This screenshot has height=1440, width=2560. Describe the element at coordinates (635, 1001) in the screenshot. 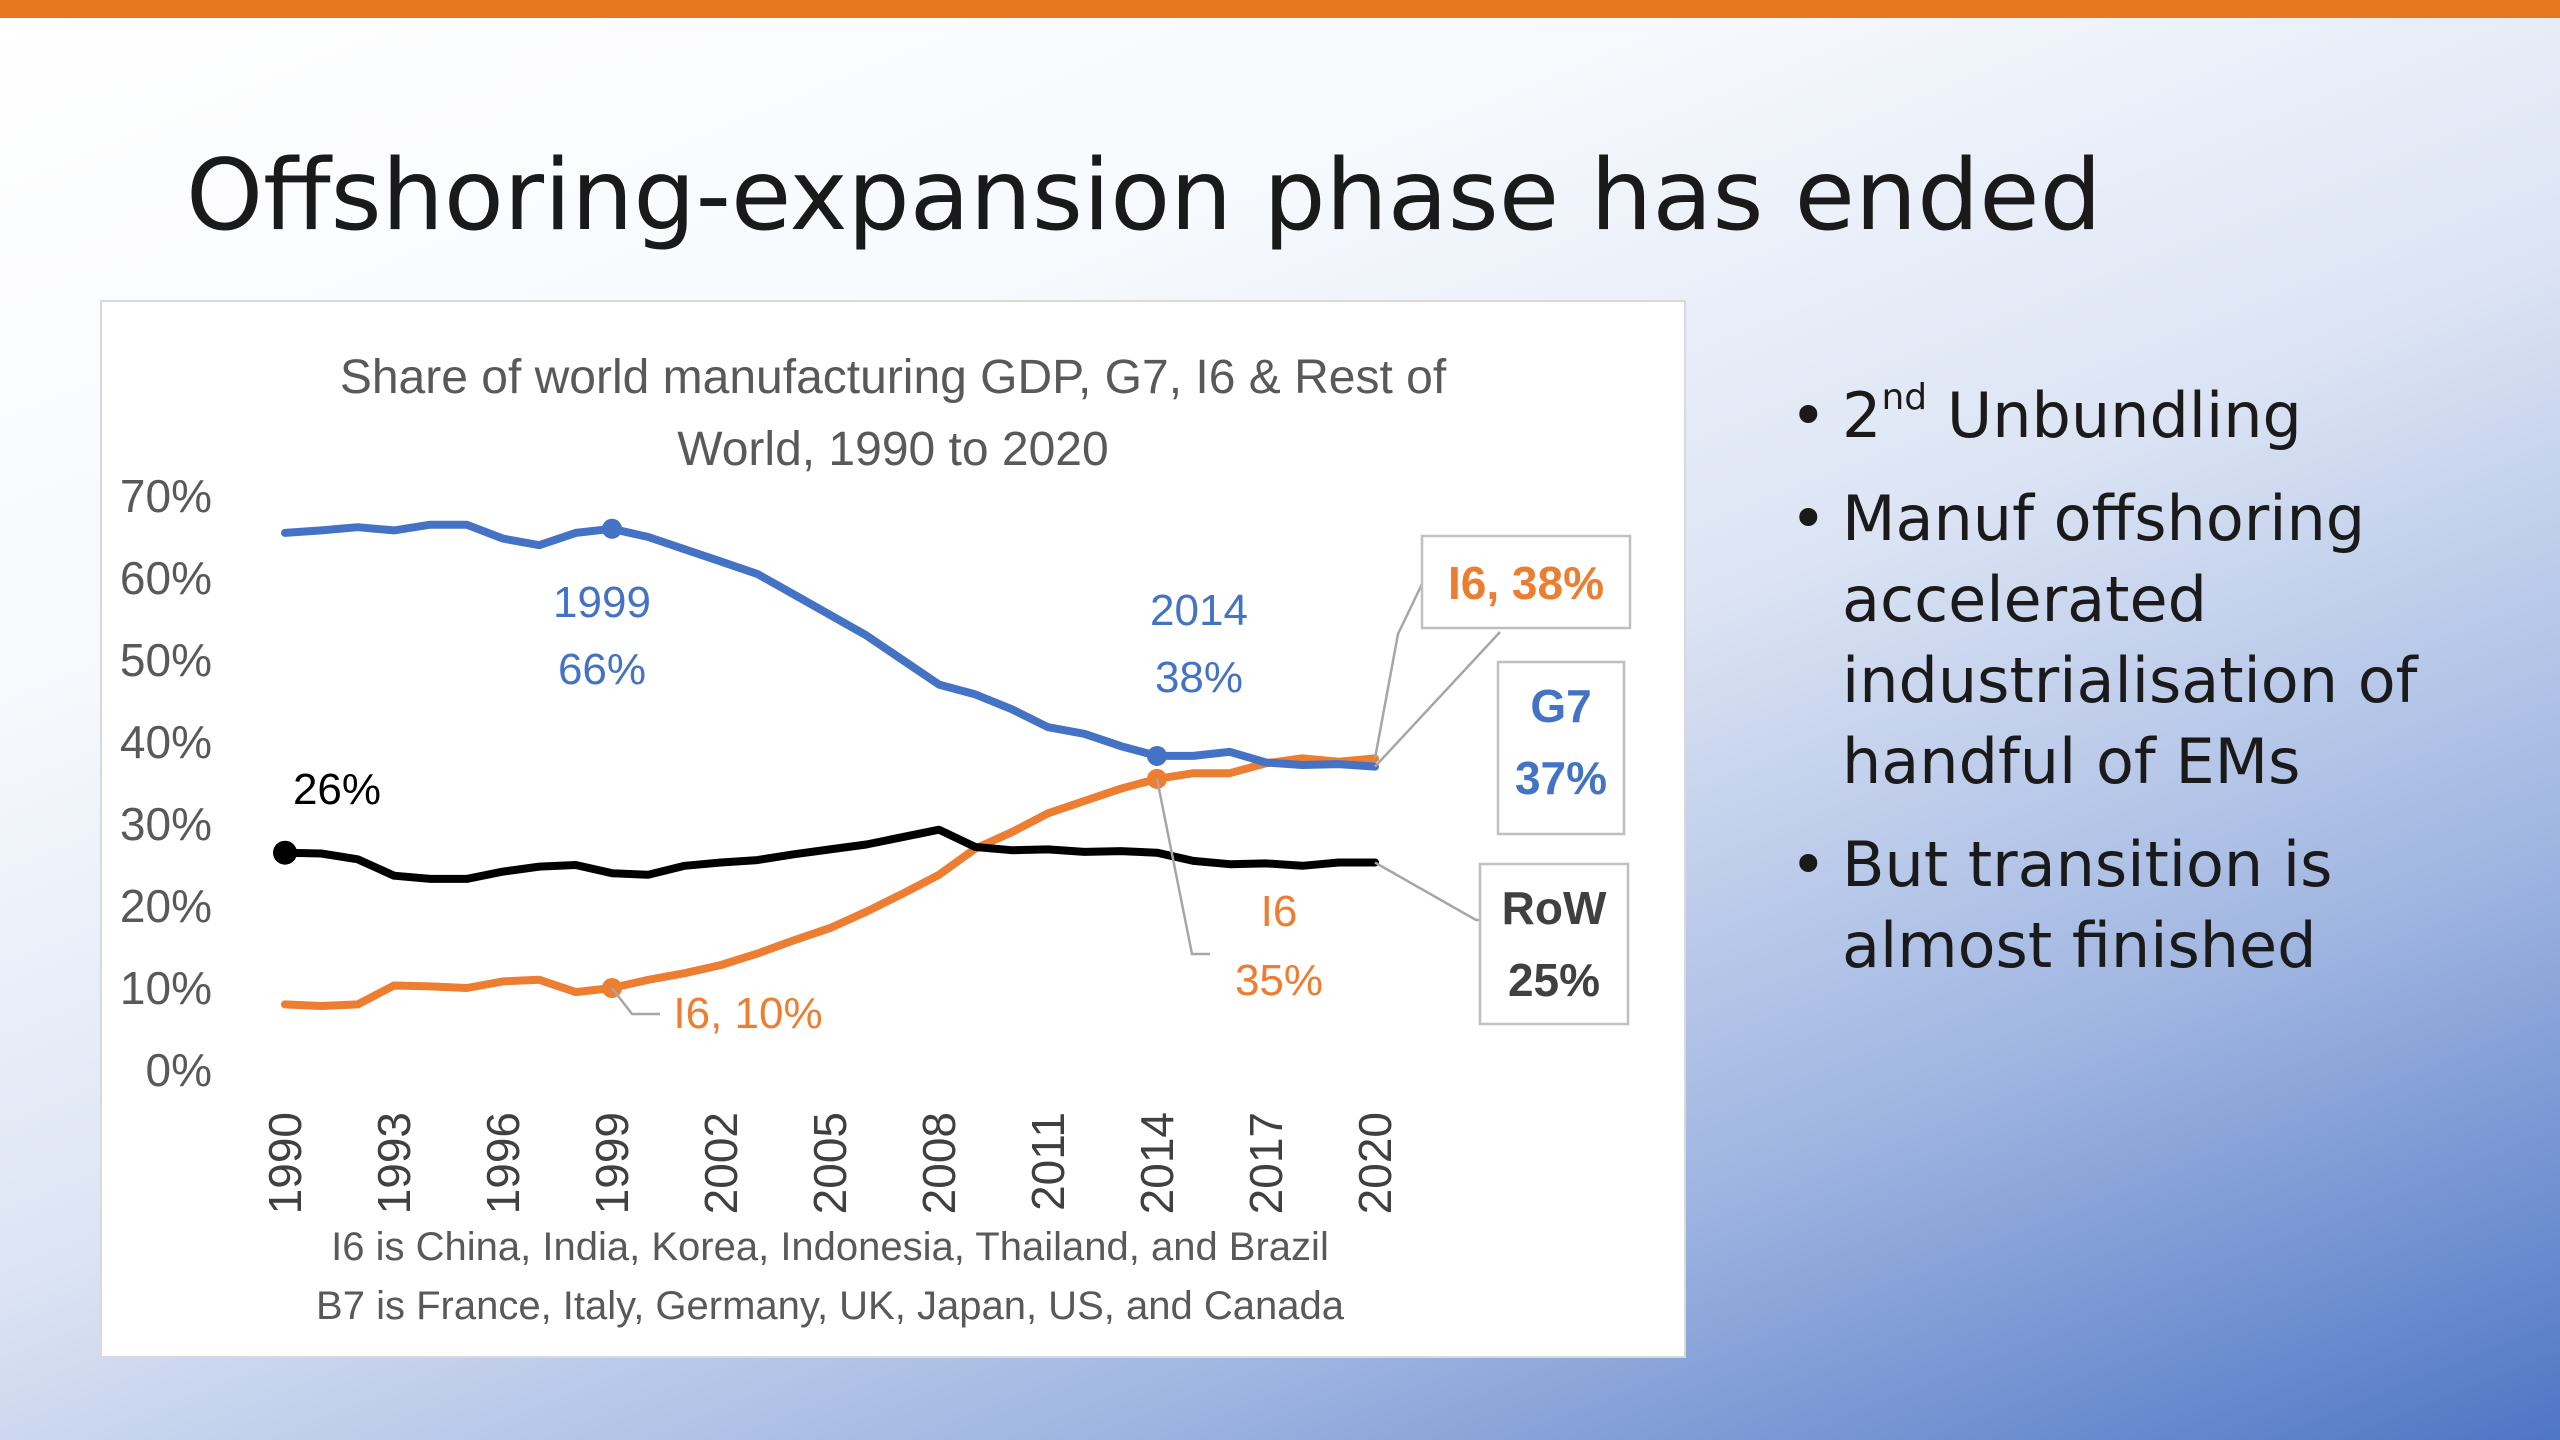

I see `leader-i6-1999` at that location.